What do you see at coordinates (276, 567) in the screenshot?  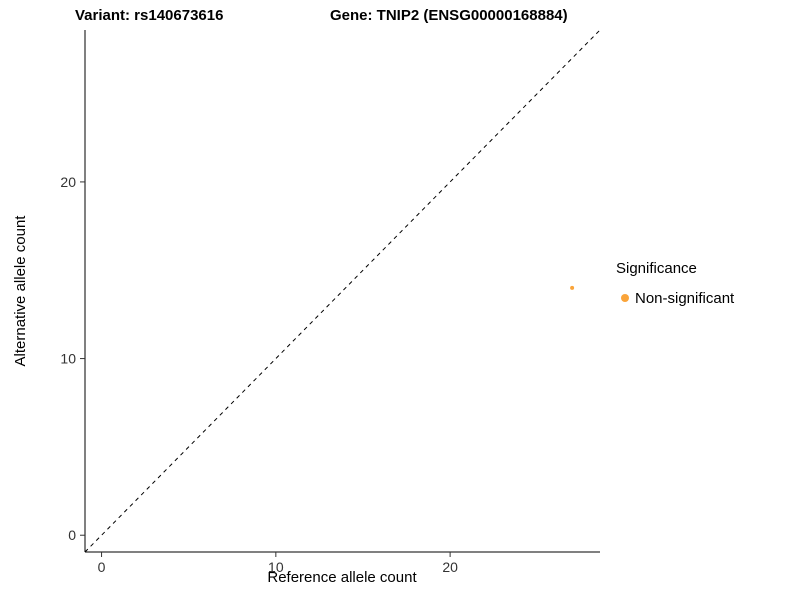 I see `x-tick-label: 10` at bounding box center [276, 567].